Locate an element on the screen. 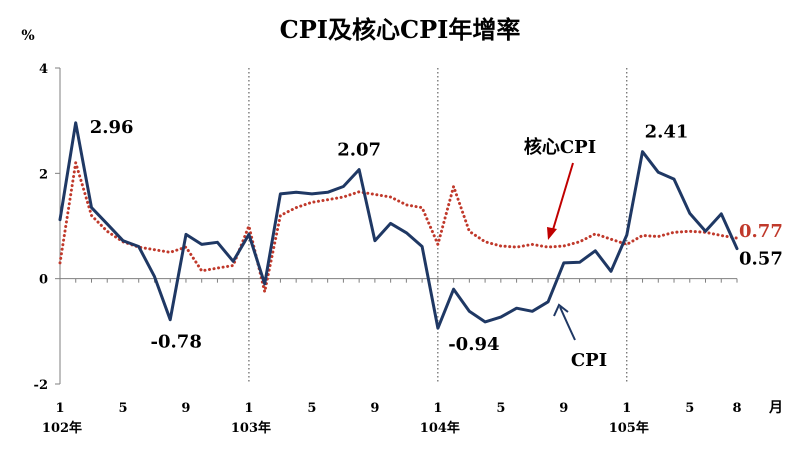  y-tick-label: 0 is located at coordinates (43, 280).